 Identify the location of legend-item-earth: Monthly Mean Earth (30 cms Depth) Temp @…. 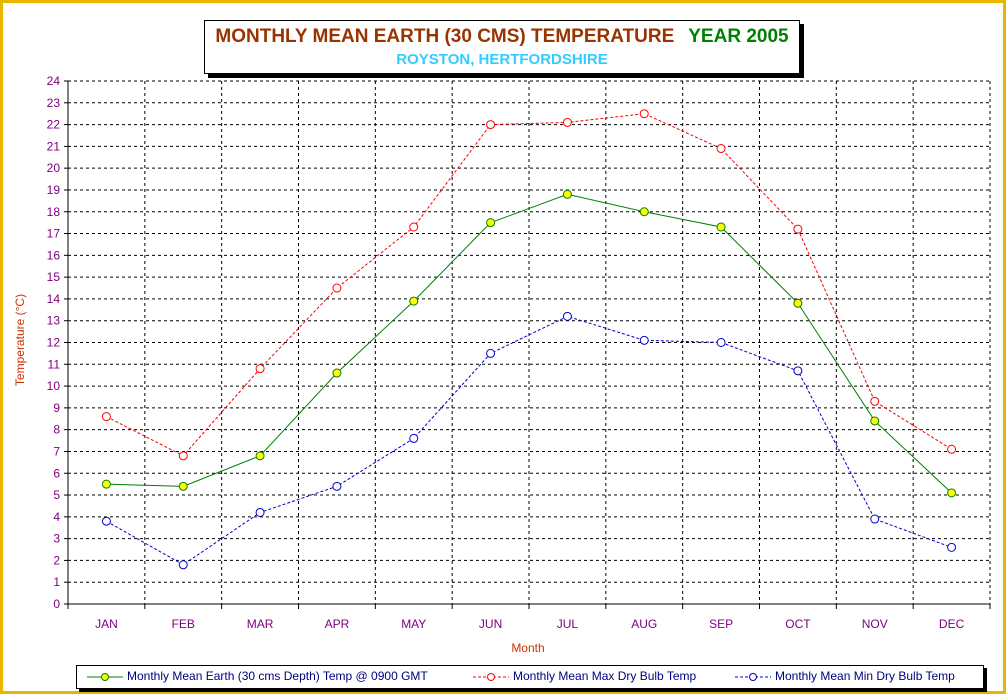
(256, 676).